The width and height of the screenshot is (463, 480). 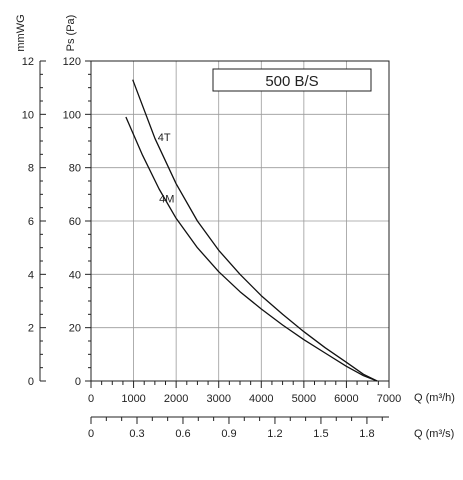 What do you see at coordinates (244, 393) in the screenshot?
I see `flow-m3h-axis: 0 1000 2000 3000 4000 5000 6000 7000` at bounding box center [244, 393].